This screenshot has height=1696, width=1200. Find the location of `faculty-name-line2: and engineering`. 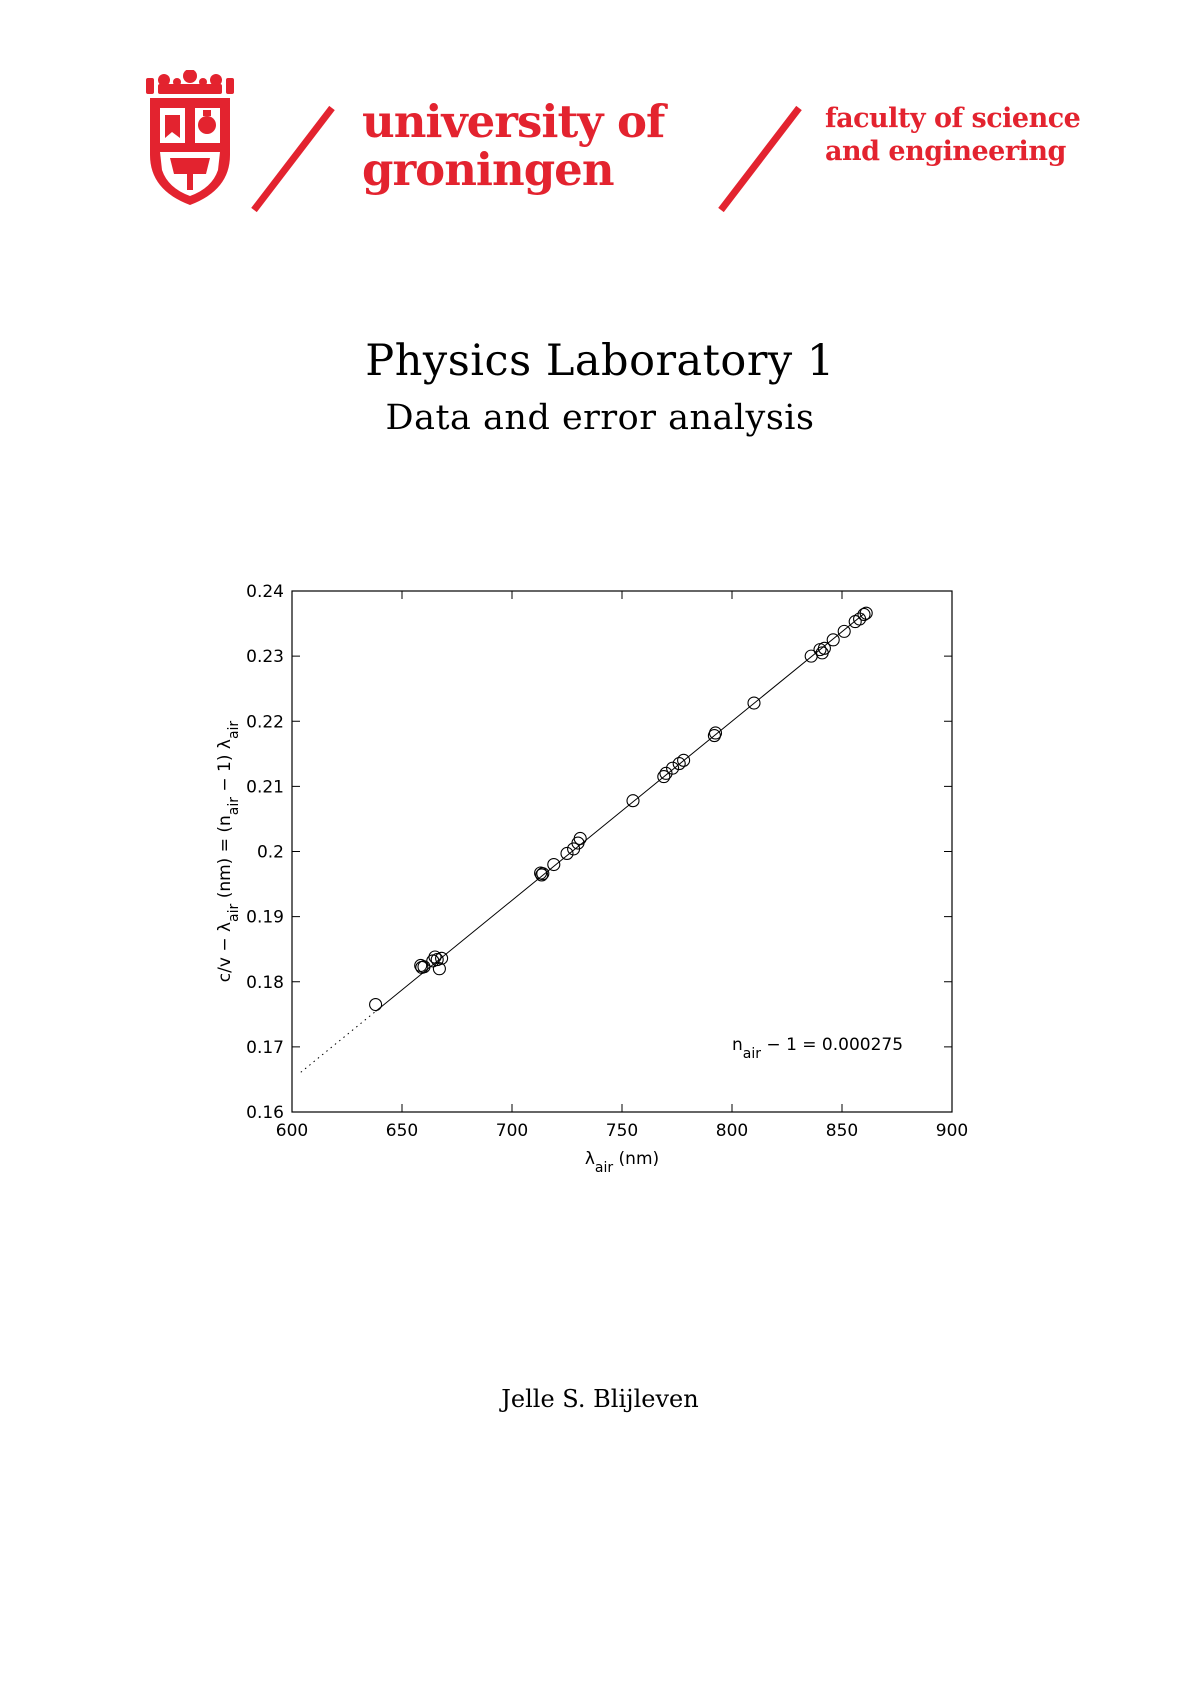

faculty-name-line2: and engineering is located at coordinates (945, 151).